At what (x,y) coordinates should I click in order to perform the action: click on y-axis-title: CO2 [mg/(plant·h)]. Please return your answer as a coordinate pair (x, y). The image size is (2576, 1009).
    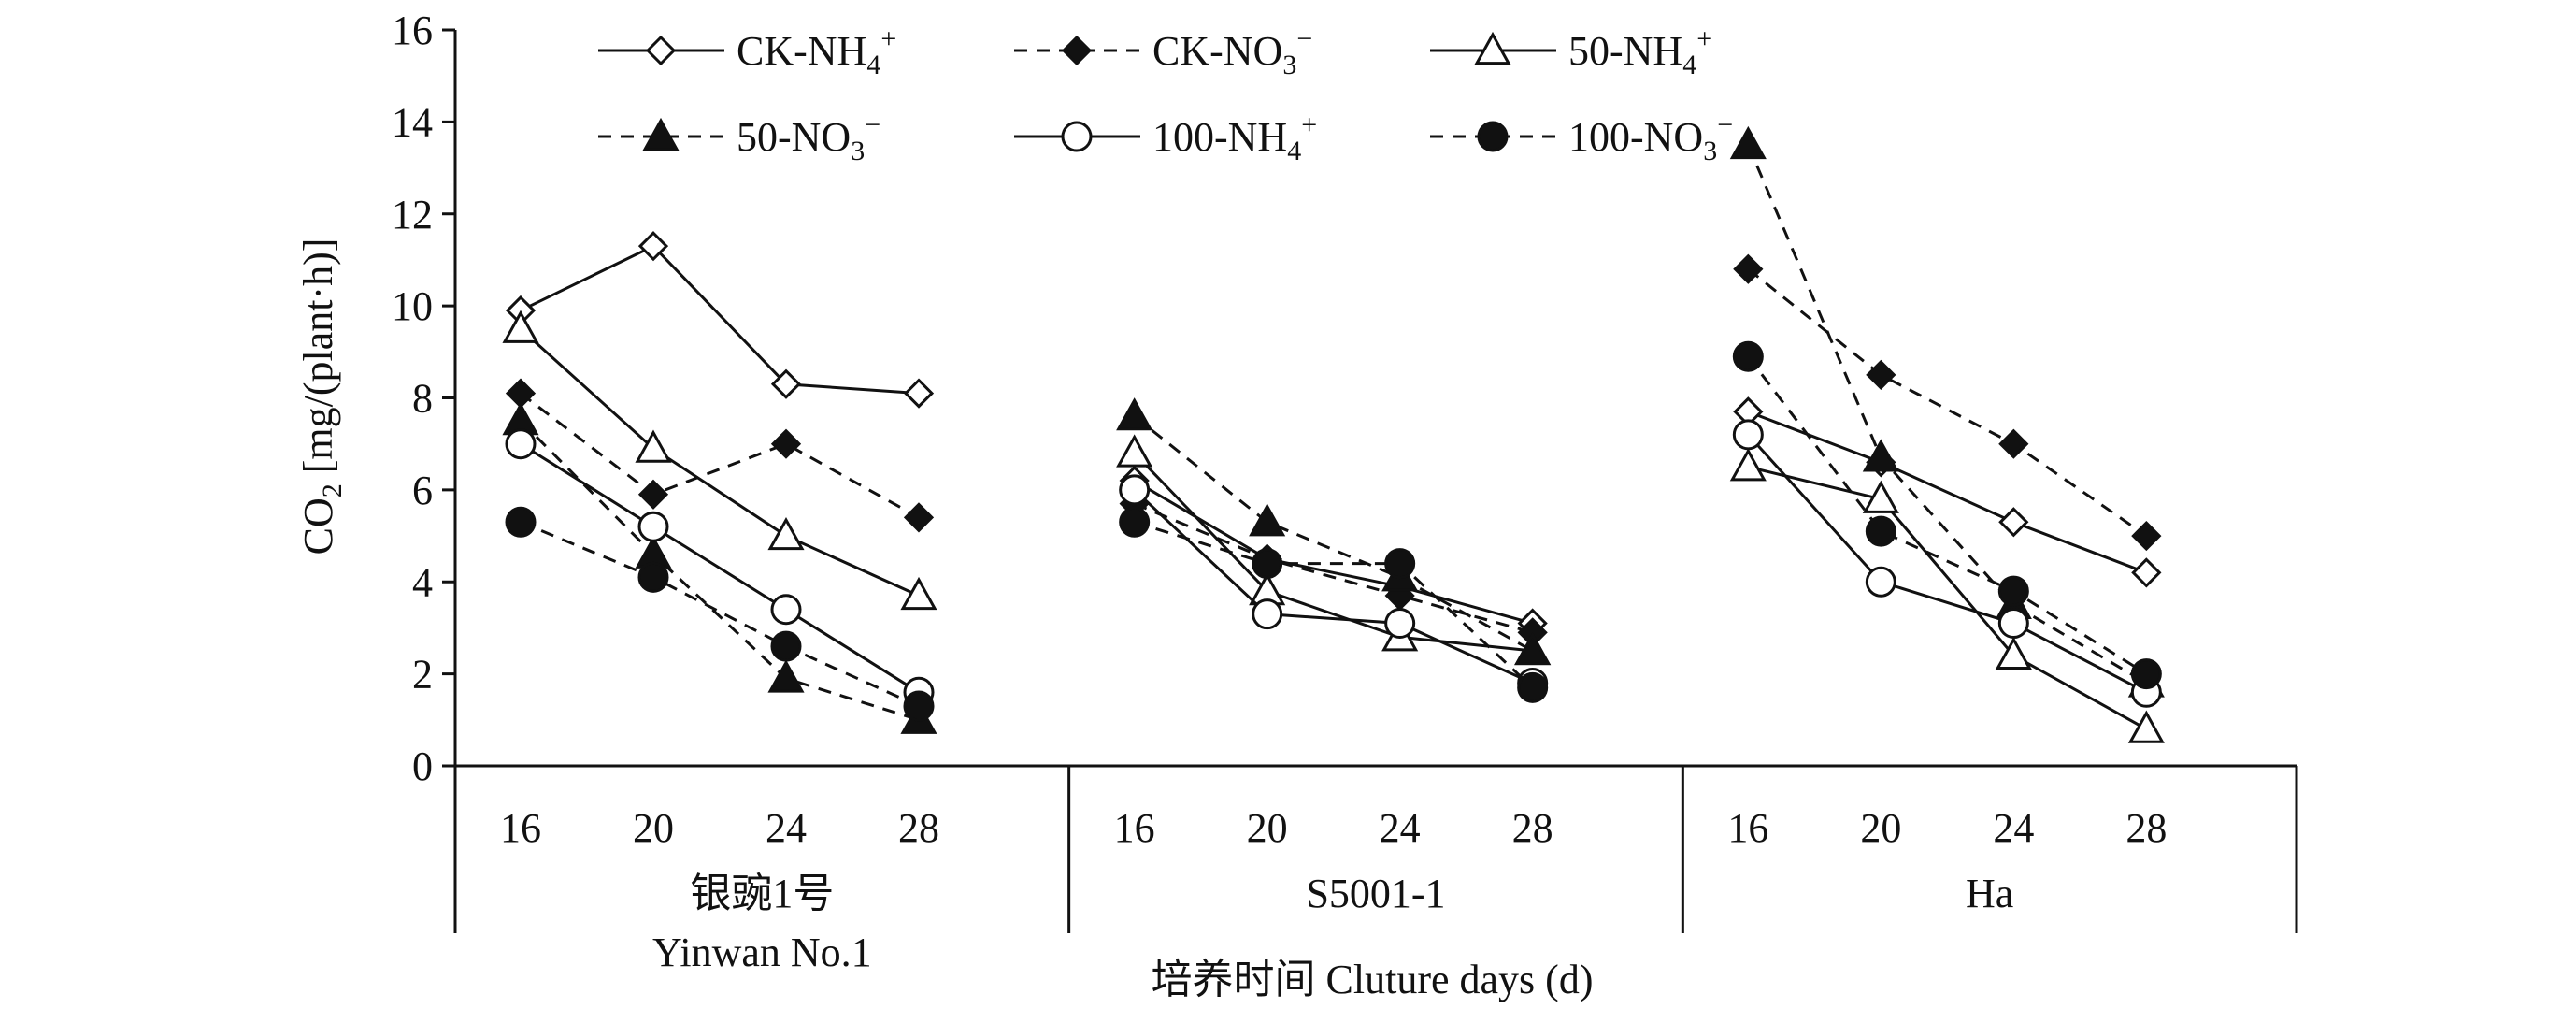
    Looking at the image, I should click on (321, 396).